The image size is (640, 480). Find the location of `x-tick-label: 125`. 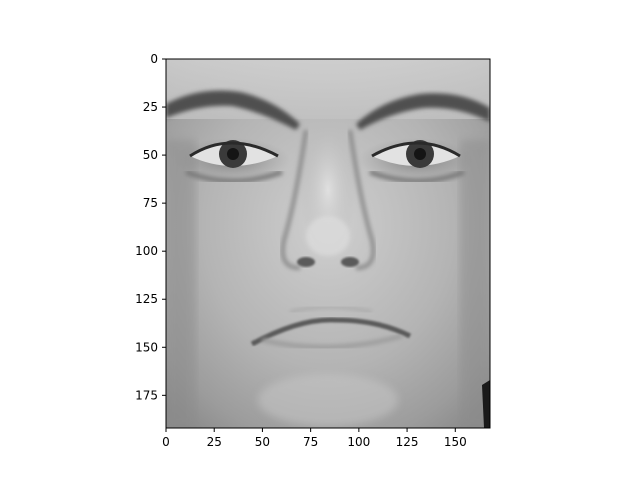

x-tick-label: 125 is located at coordinates (407, 442).